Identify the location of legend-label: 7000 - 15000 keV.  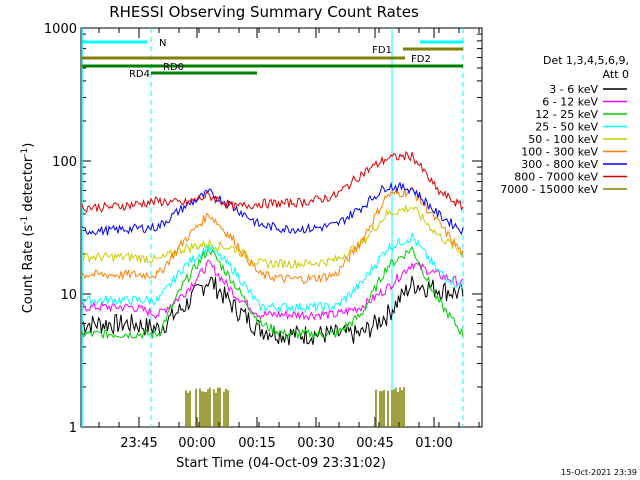
(549, 189).